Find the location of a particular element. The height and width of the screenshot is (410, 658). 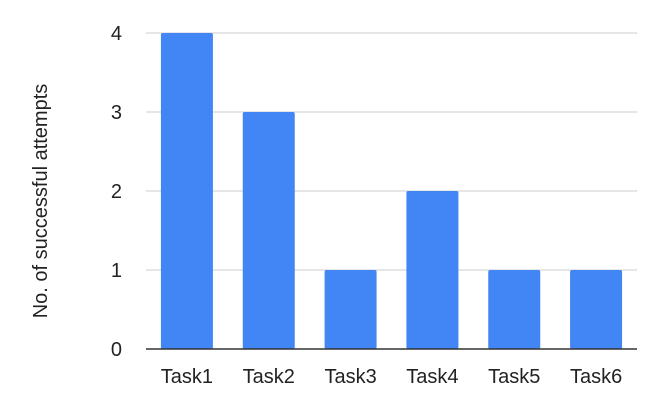

x-tick-label: Task3 is located at coordinates (350, 377).